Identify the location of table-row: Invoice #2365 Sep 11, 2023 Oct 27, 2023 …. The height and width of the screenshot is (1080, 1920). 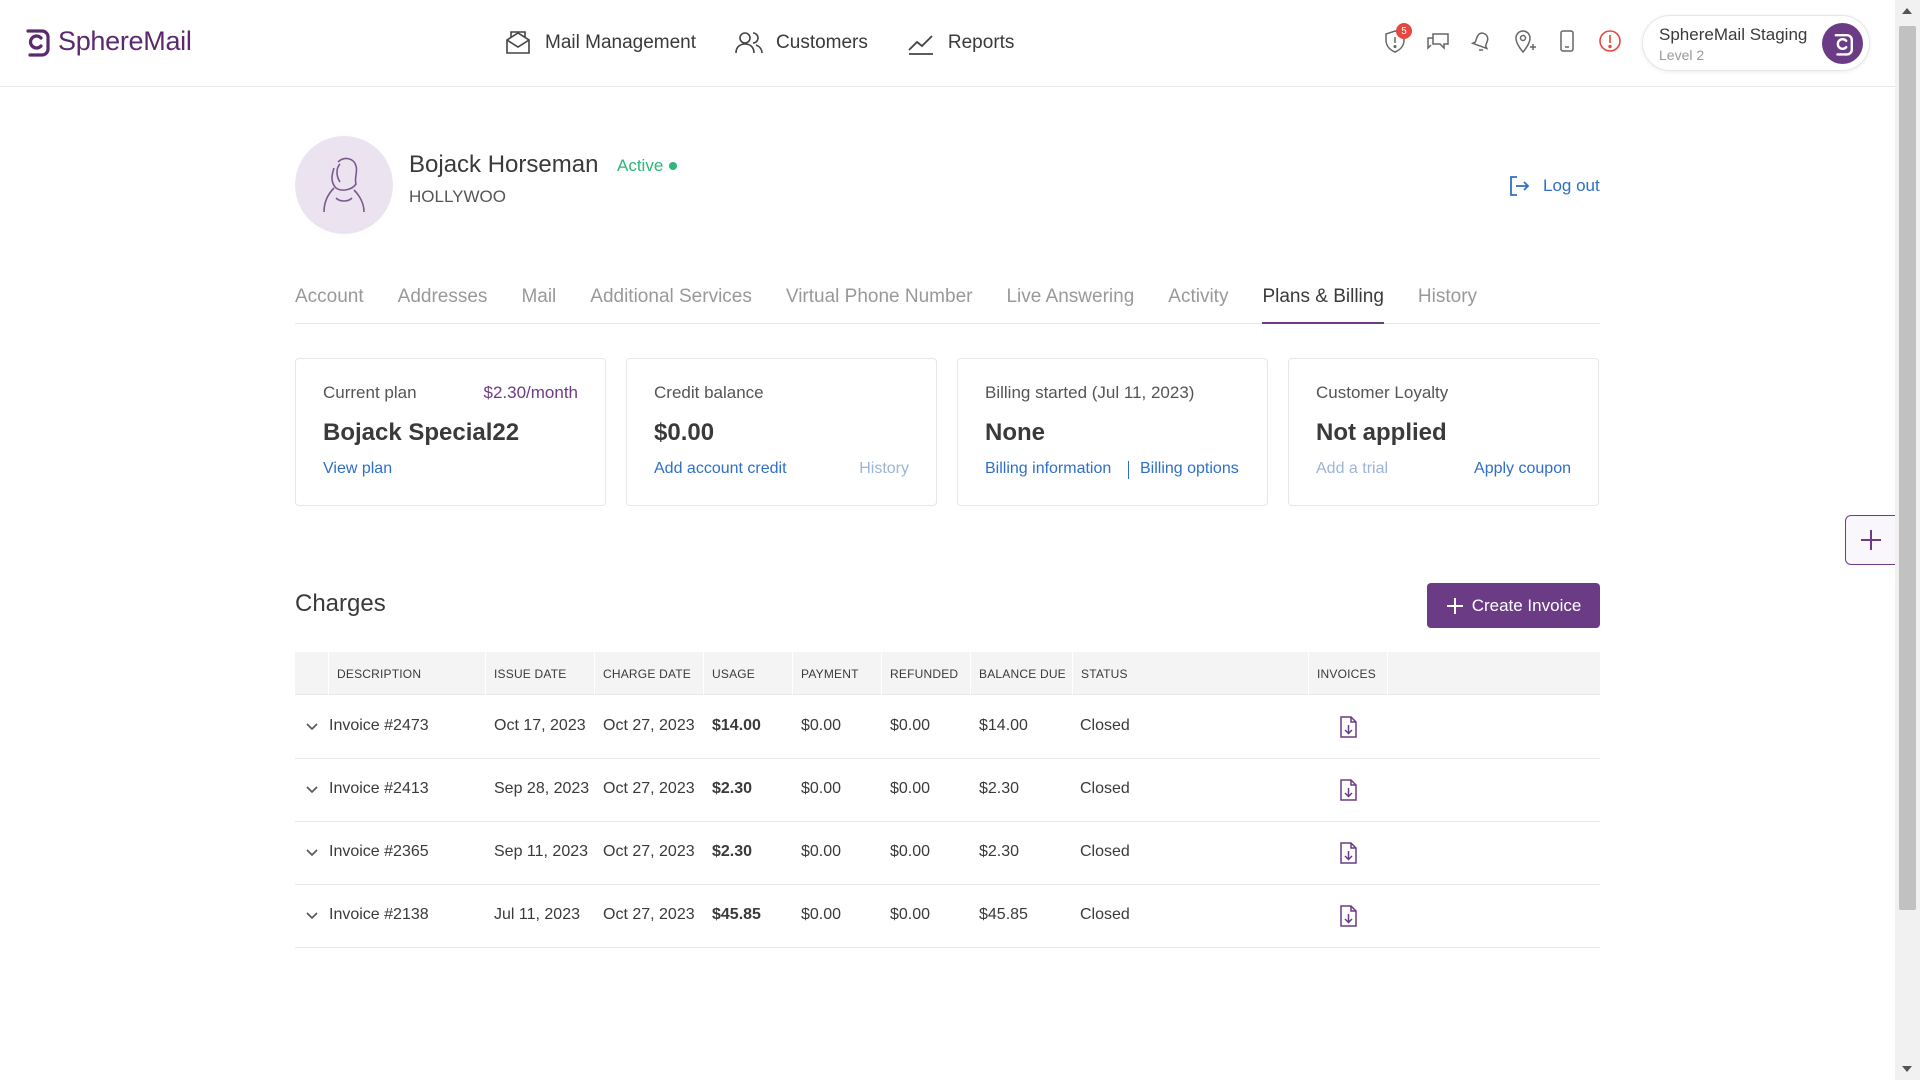
(947, 853).